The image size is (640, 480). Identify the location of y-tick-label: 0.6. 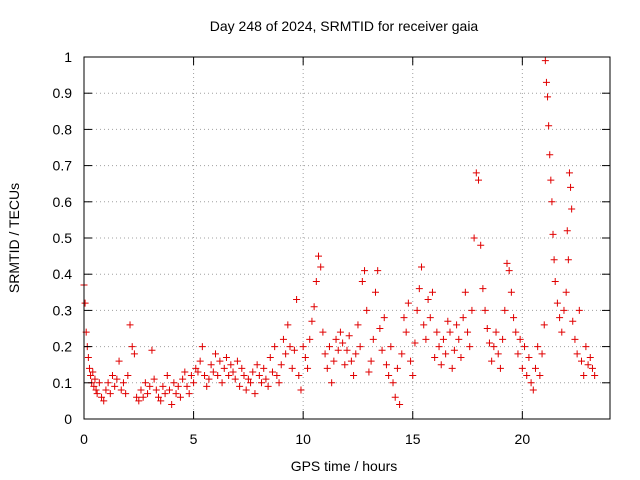
(63, 202).